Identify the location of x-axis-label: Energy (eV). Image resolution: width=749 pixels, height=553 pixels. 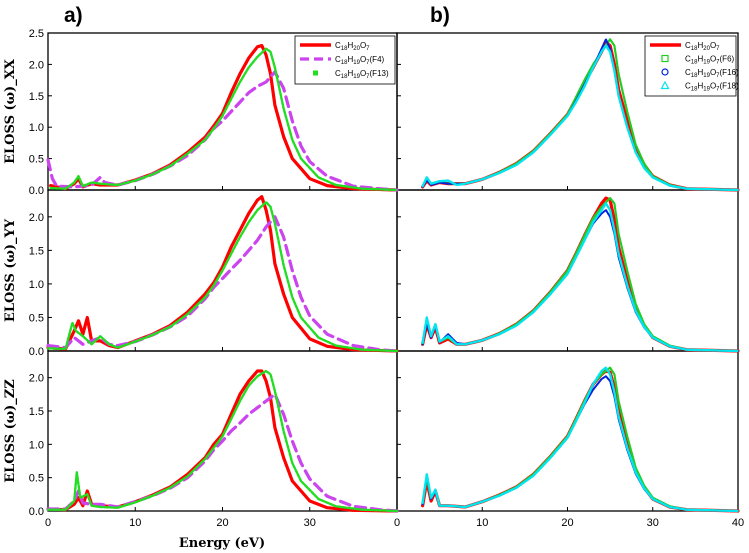
(222, 543).